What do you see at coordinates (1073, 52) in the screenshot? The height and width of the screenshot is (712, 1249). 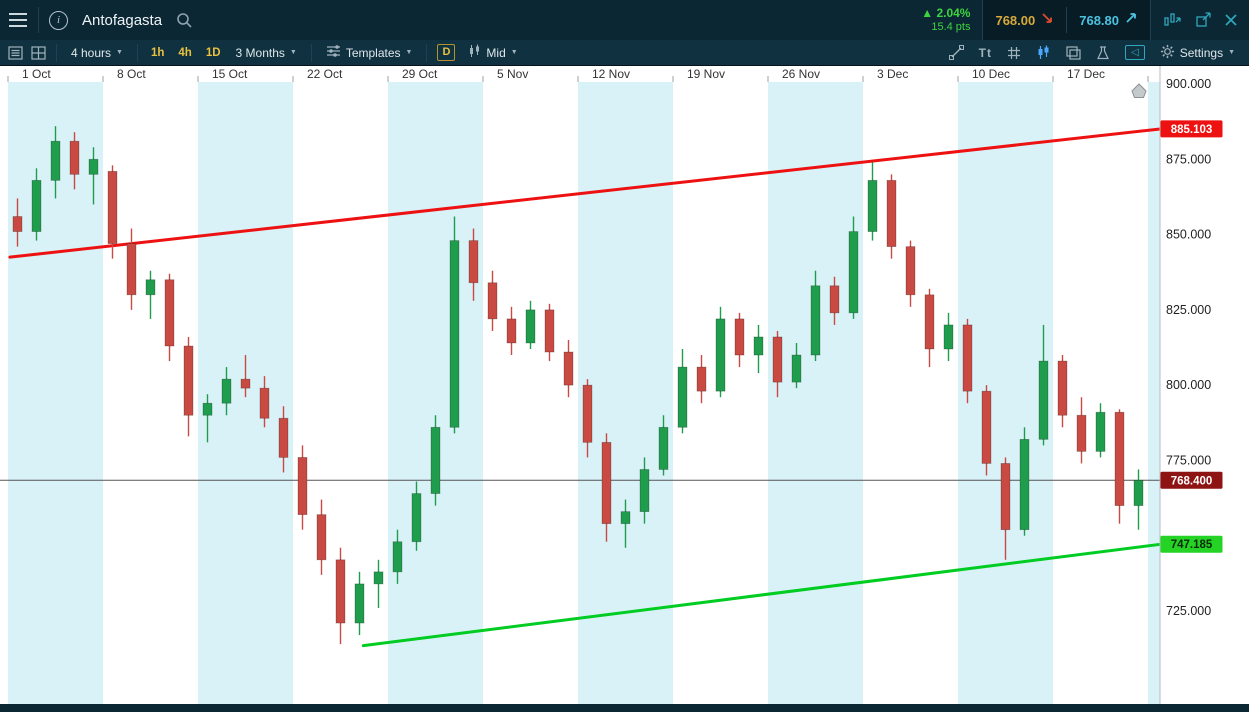 I see `panes-icon` at bounding box center [1073, 52].